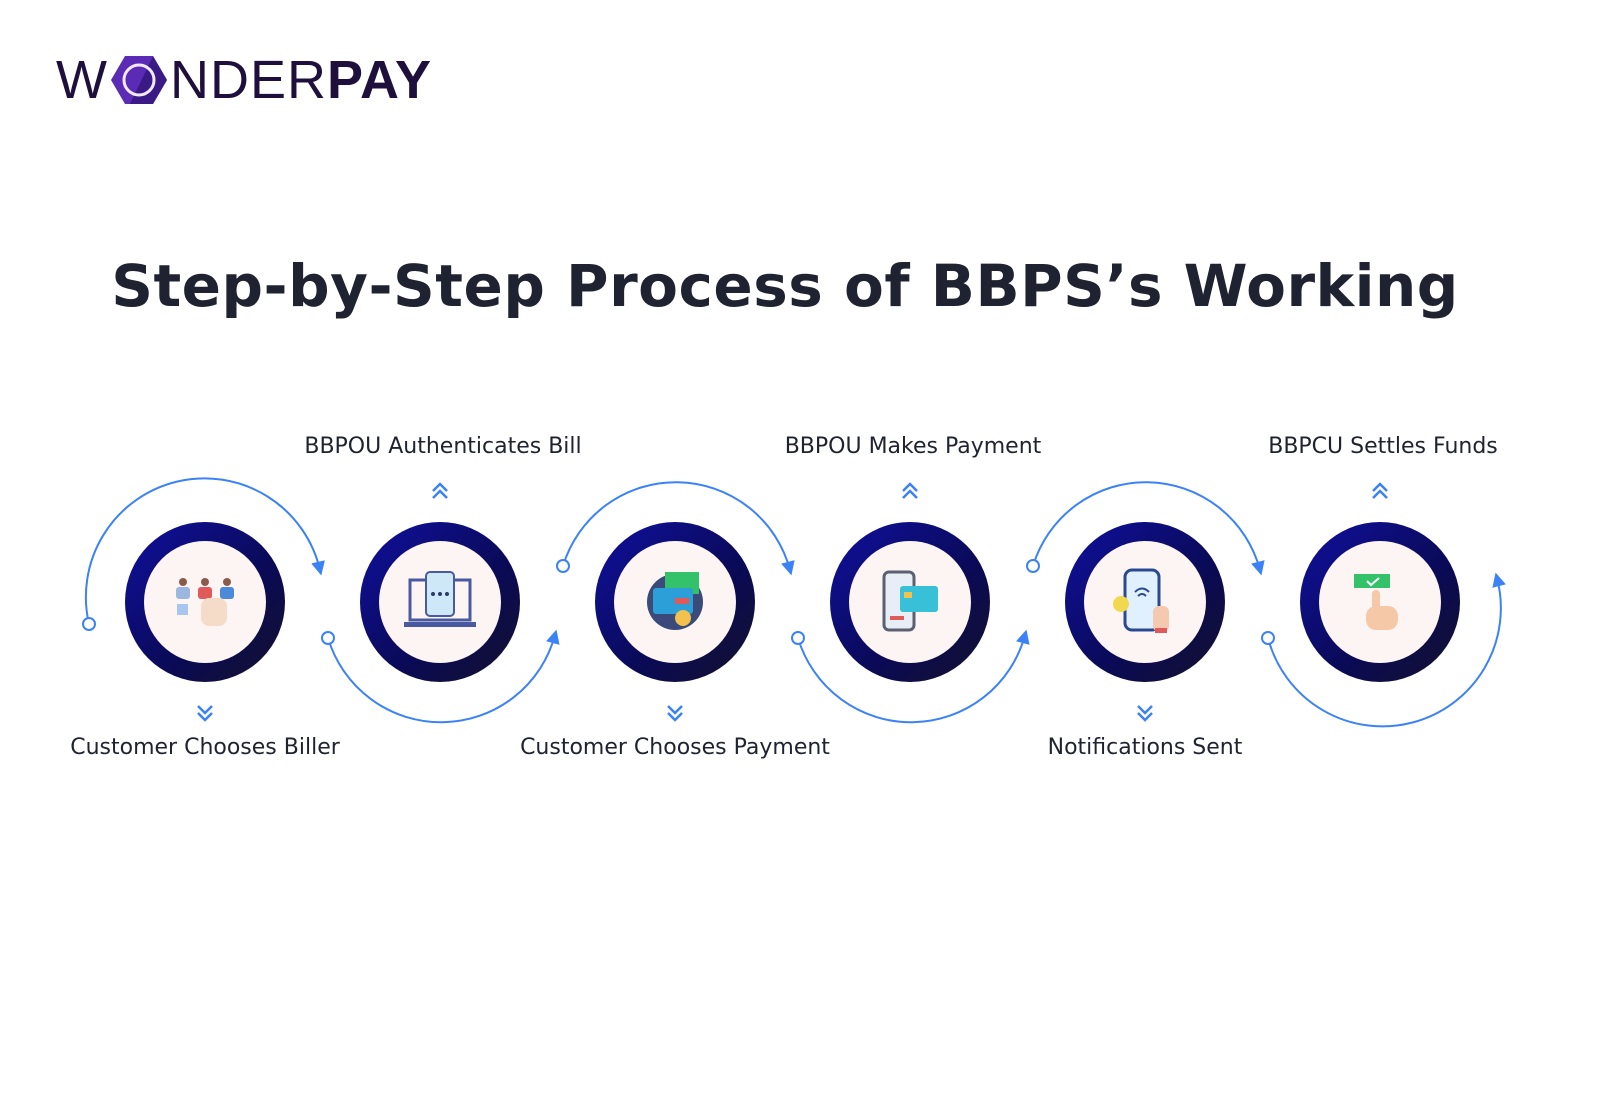 The height and width of the screenshot is (1099, 1600). What do you see at coordinates (1383, 446) in the screenshot?
I see `step-label: BBPCU Settles Funds` at bounding box center [1383, 446].